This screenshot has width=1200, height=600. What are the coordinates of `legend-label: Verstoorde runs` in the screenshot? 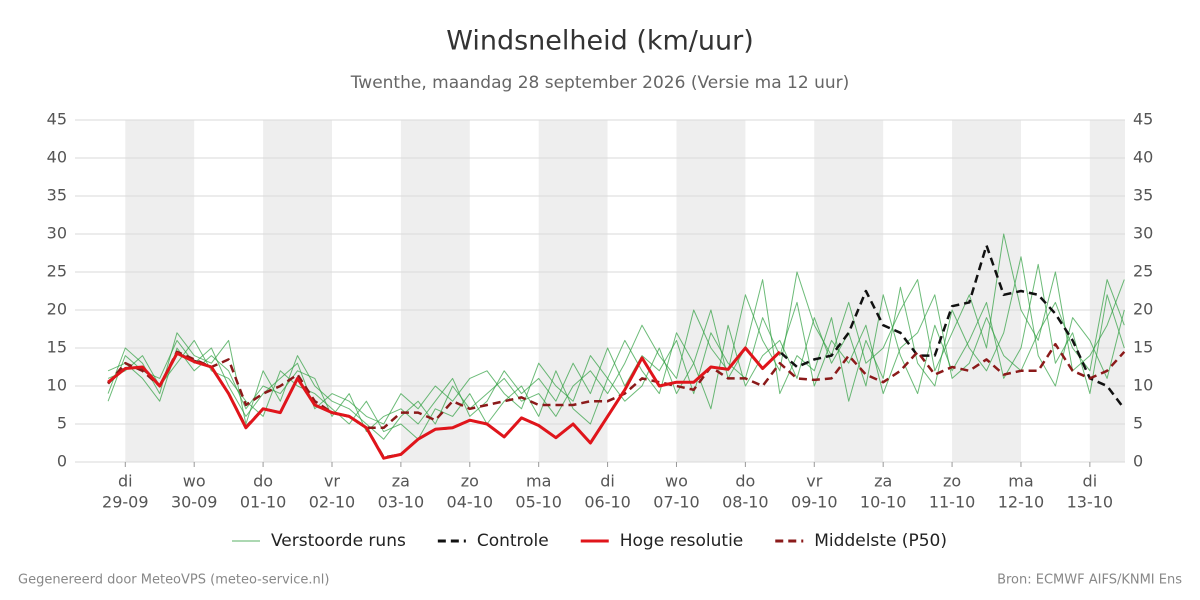 It's located at (338, 541).